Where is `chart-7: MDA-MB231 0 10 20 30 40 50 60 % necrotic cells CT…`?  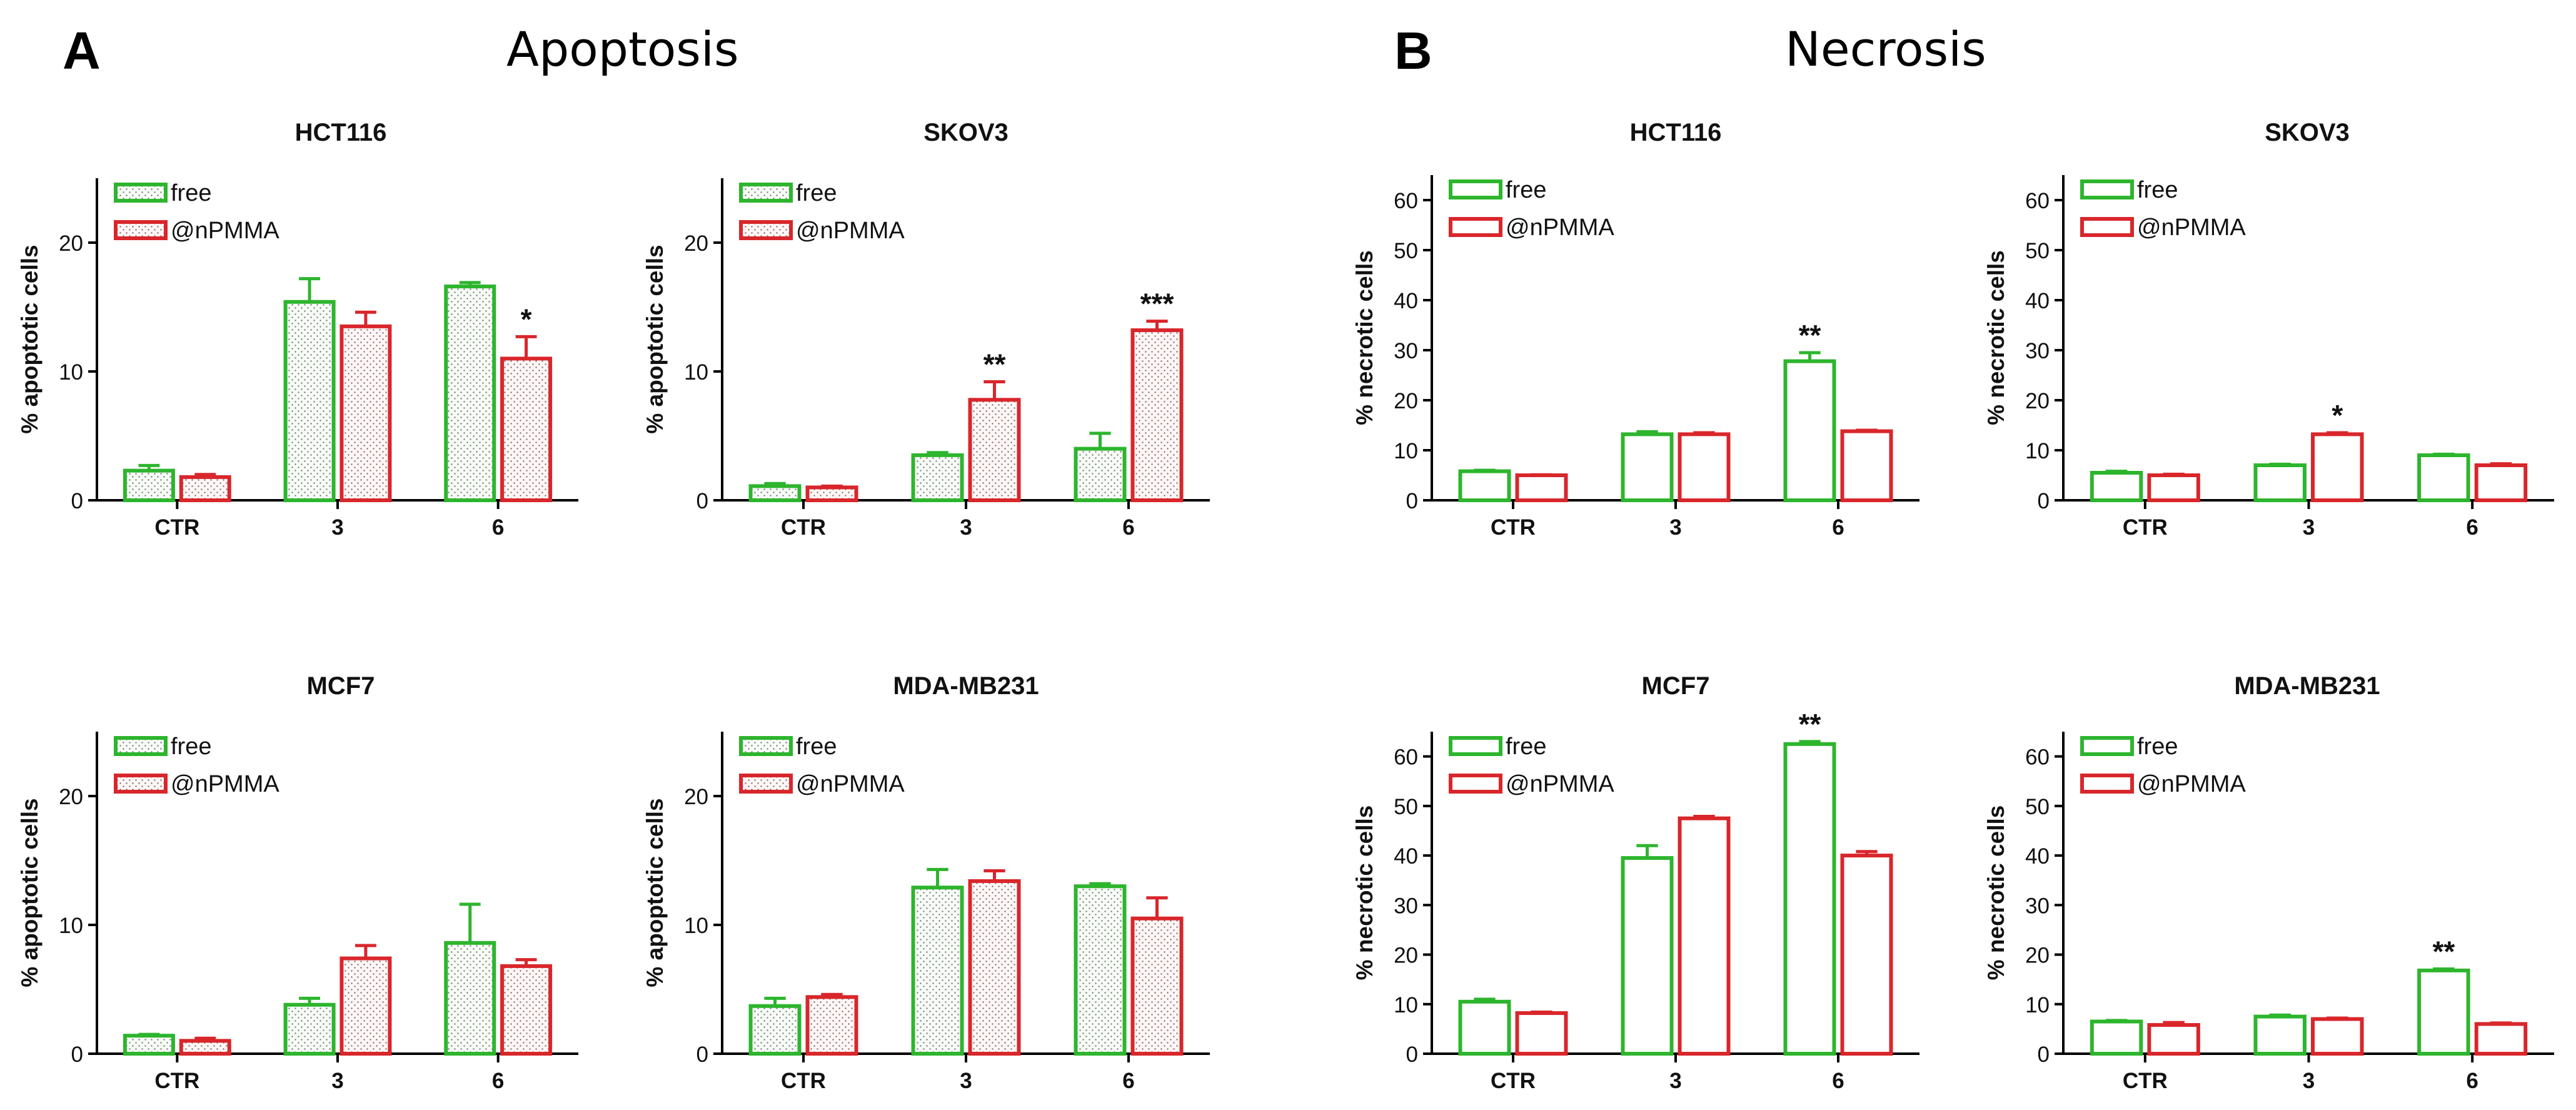
chart-7: MDA-MB231 0 10 20 30 40 50 60 % necrotic cells CT… is located at coordinates (2268, 883).